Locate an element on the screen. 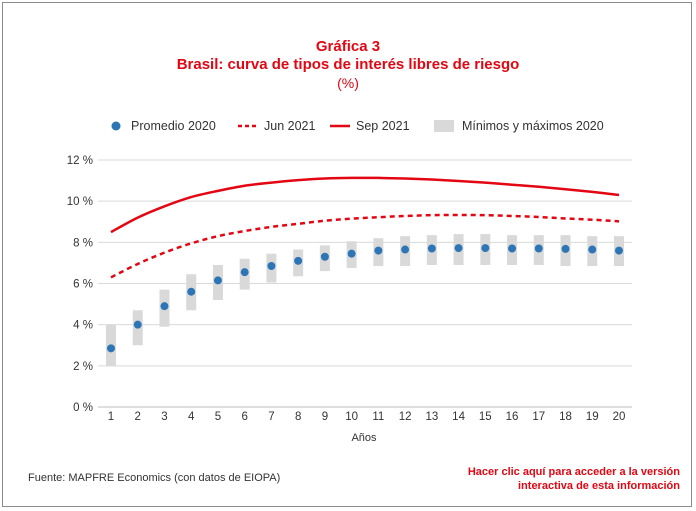  x-tick-label: 1 is located at coordinates (111, 417).